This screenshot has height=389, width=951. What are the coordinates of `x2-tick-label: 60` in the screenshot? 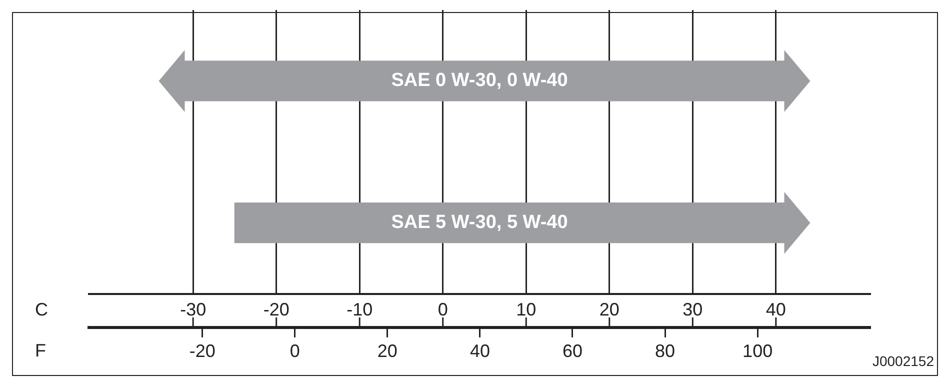 It's located at (572, 351).